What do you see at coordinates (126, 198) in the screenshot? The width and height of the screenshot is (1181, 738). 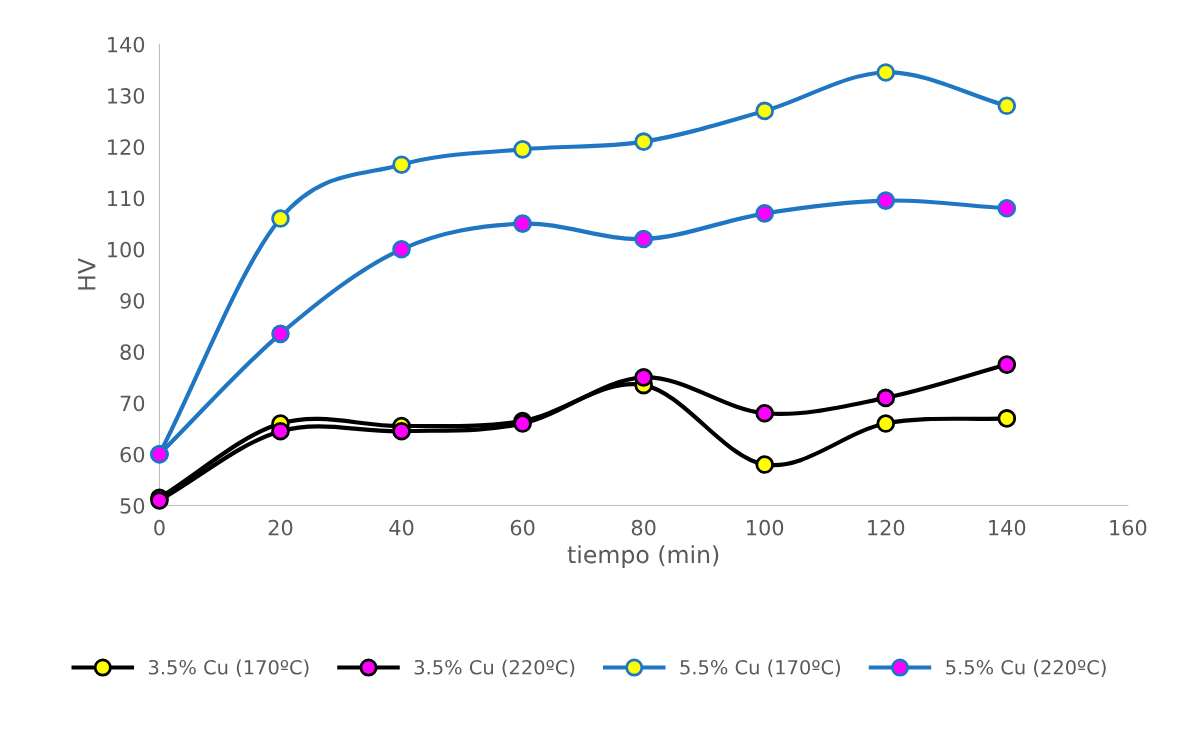 I see `y-tick-label: 110` at bounding box center [126, 198].